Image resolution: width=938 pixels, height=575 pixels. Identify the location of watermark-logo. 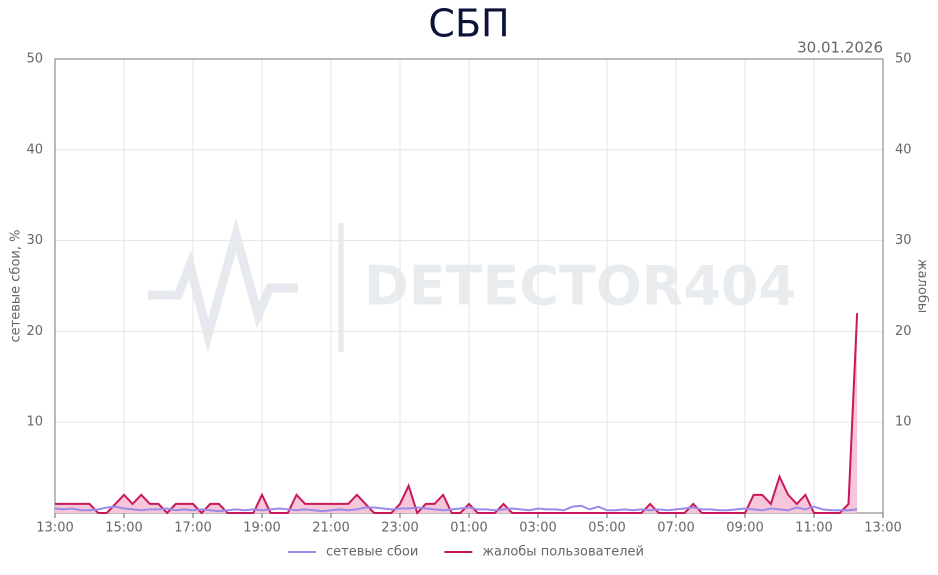
(246, 285).